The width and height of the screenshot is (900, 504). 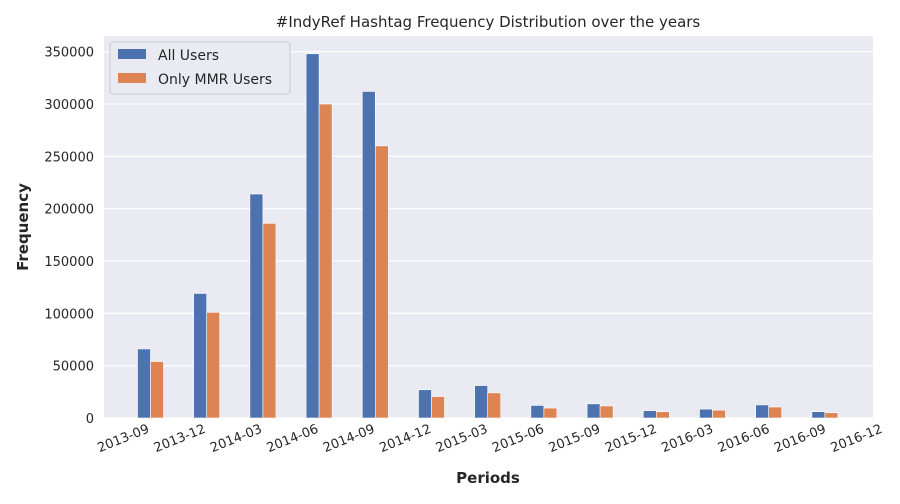 What do you see at coordinates (69, 53) in the screenshot?
I see `y-tick-label: 350000` at bounding box center [69, 53].